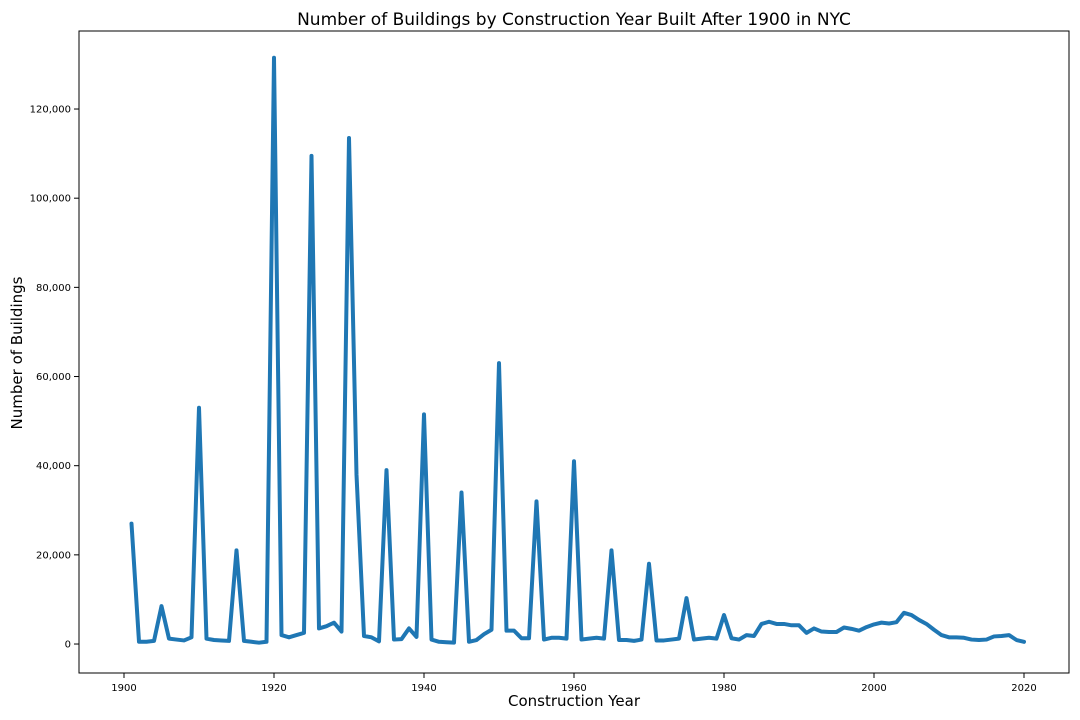 This screenshot has width=1080, height=720. Describe the element at coordinates (53, 555) in the screenshot. I see `y-tick-label: 20,000` at that location.